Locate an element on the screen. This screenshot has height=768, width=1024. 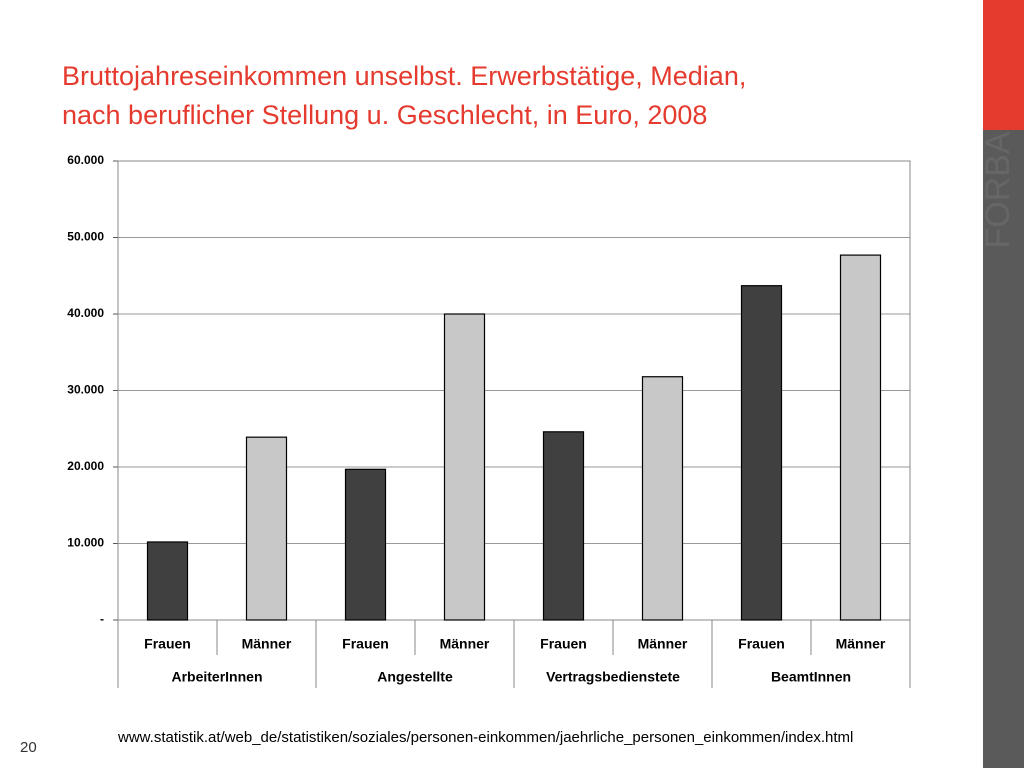
y-tick-label: 20.000 is located at coordinates (85, 466).